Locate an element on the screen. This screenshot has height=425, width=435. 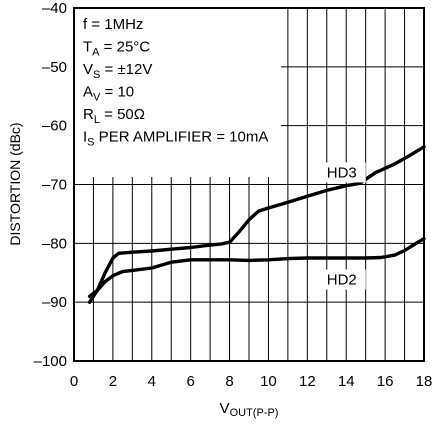
series-label-hd3: HD3 is located at coordinates (342, 172).